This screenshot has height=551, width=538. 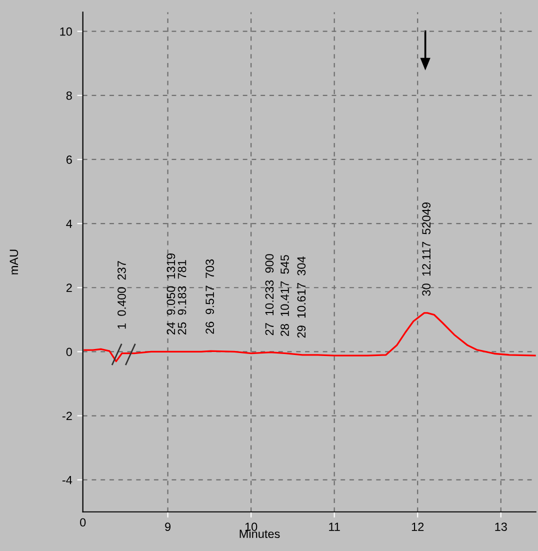 What do you see at coordinates (67, 480) in the screenshot?
I see `y-tick-label: -4` at bounding box center [67, 480].